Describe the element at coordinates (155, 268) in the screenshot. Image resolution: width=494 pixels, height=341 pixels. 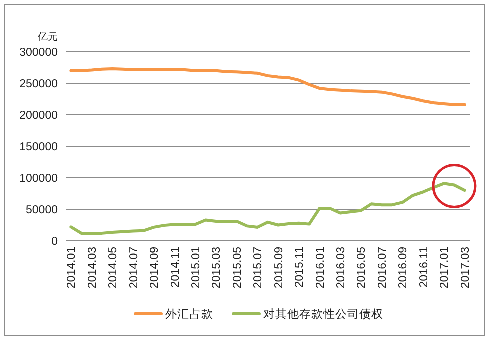
I see `x-tick-label: 2014.09` at that location.